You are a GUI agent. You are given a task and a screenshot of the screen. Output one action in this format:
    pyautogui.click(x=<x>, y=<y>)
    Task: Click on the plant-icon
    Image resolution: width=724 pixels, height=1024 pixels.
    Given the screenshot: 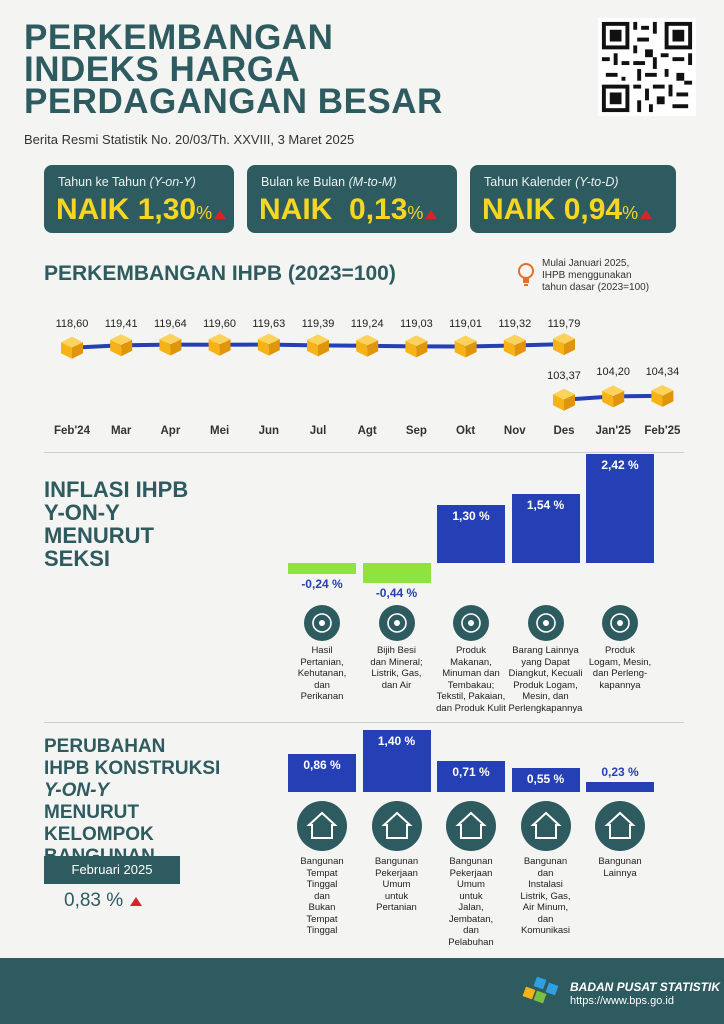 What is the action you would take?
    pyautogui.click(x=322, y=623)
    